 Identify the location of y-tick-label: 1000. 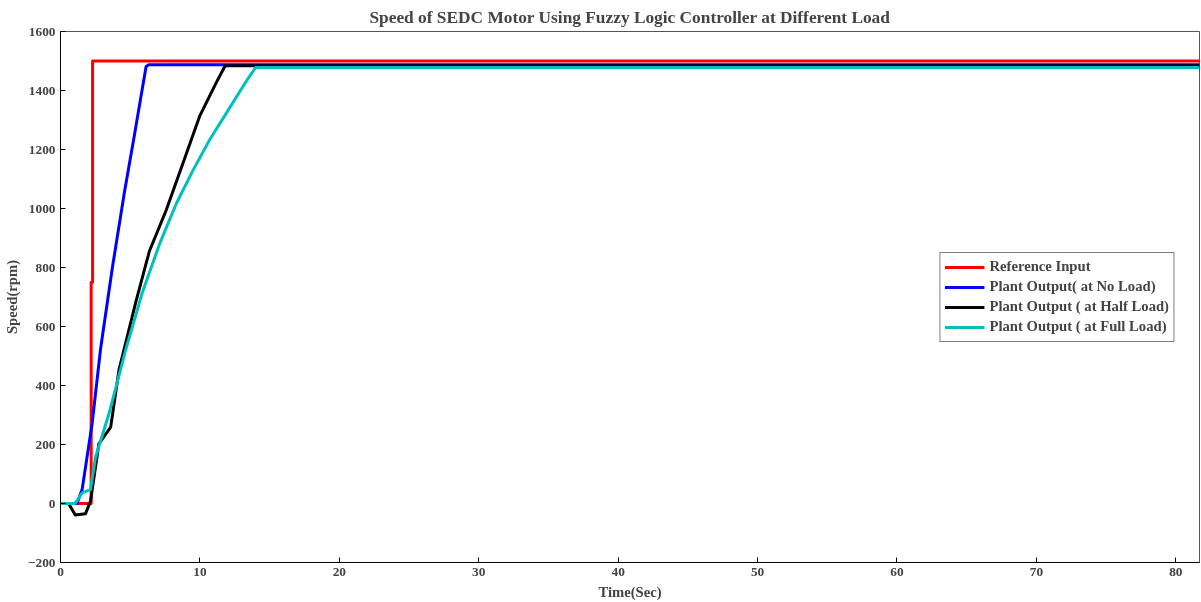
(42, 208).